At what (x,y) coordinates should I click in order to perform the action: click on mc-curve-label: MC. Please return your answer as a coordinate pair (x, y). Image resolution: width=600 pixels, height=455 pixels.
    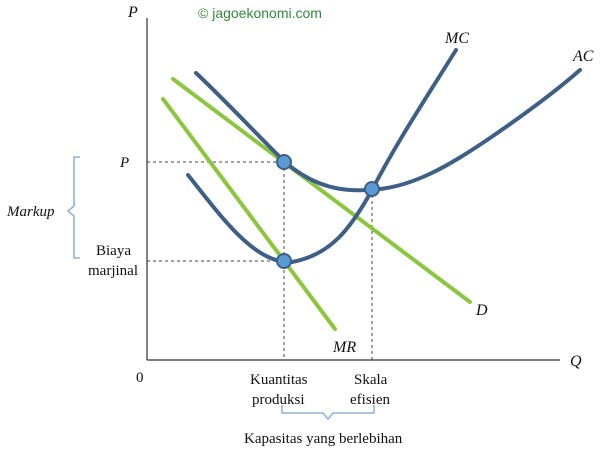
    Looking at the image, I should click on (456, 38).